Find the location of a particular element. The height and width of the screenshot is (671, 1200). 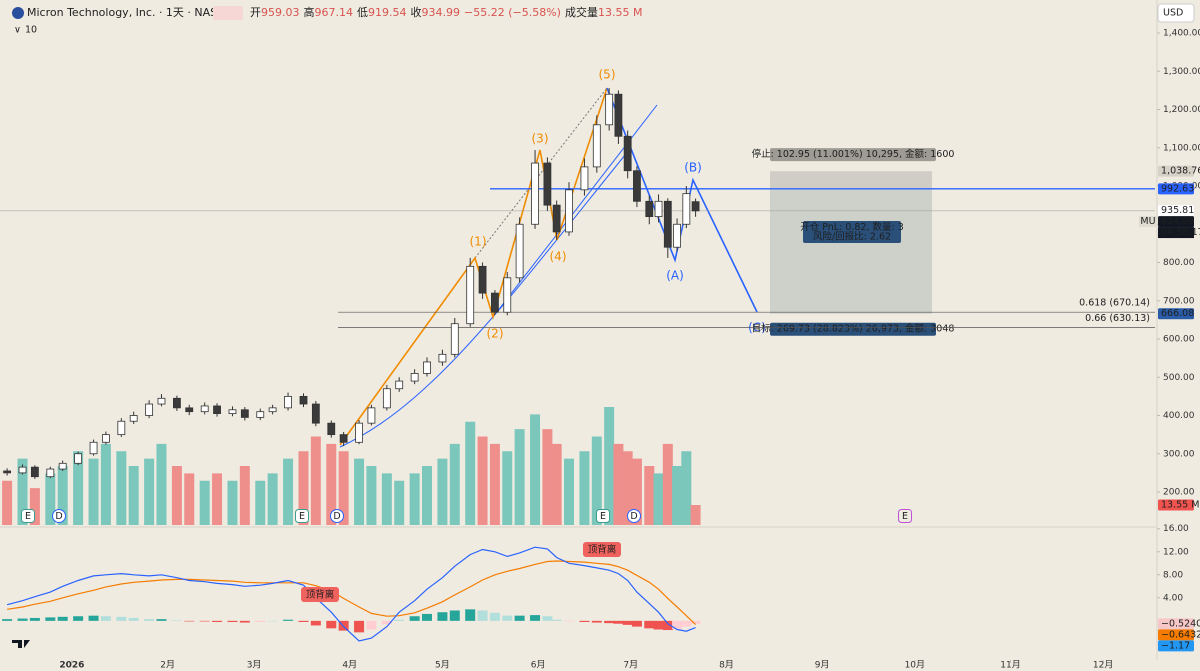

vol-value: 13.55 M is located at coordinates (620, 12).